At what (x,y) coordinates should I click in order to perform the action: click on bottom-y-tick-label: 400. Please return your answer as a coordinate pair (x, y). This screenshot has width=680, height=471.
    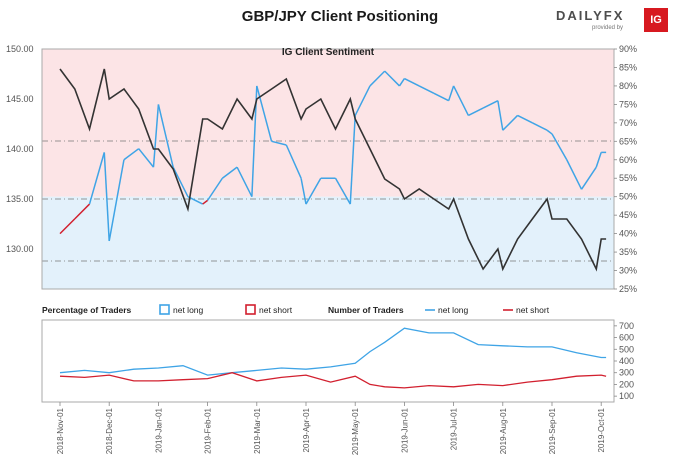
    Looking at the image, I should click on (626, 361).